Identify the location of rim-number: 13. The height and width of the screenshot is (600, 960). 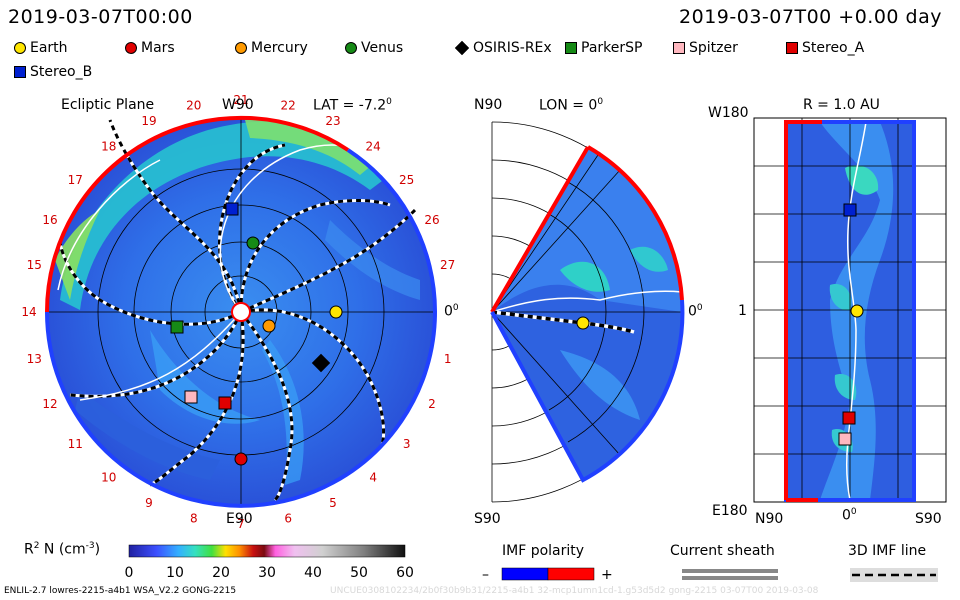
(34, 359).